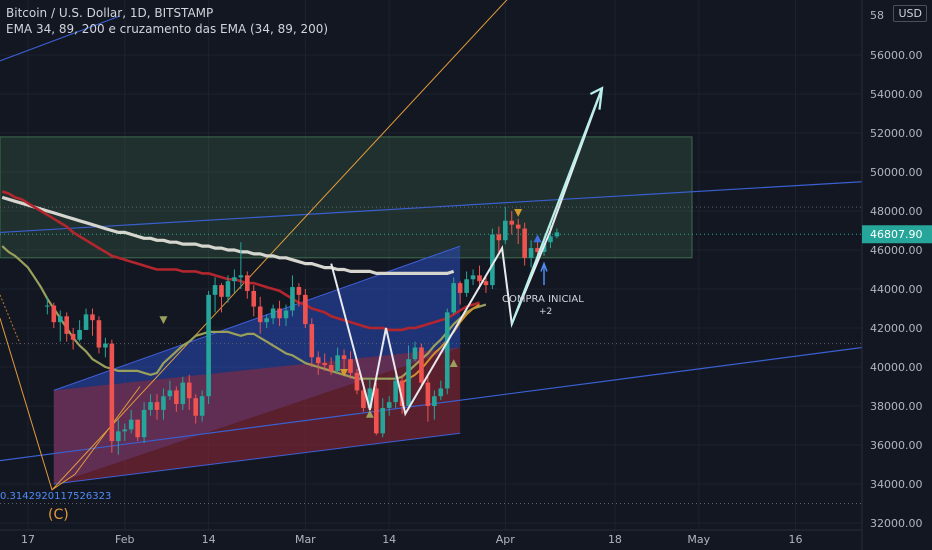 This screenshot has width=932, height=550. I want to click on symbol-title: Bitcoin / U.S. Dollar, 1D, BITSTAMP, so click(110, 13).